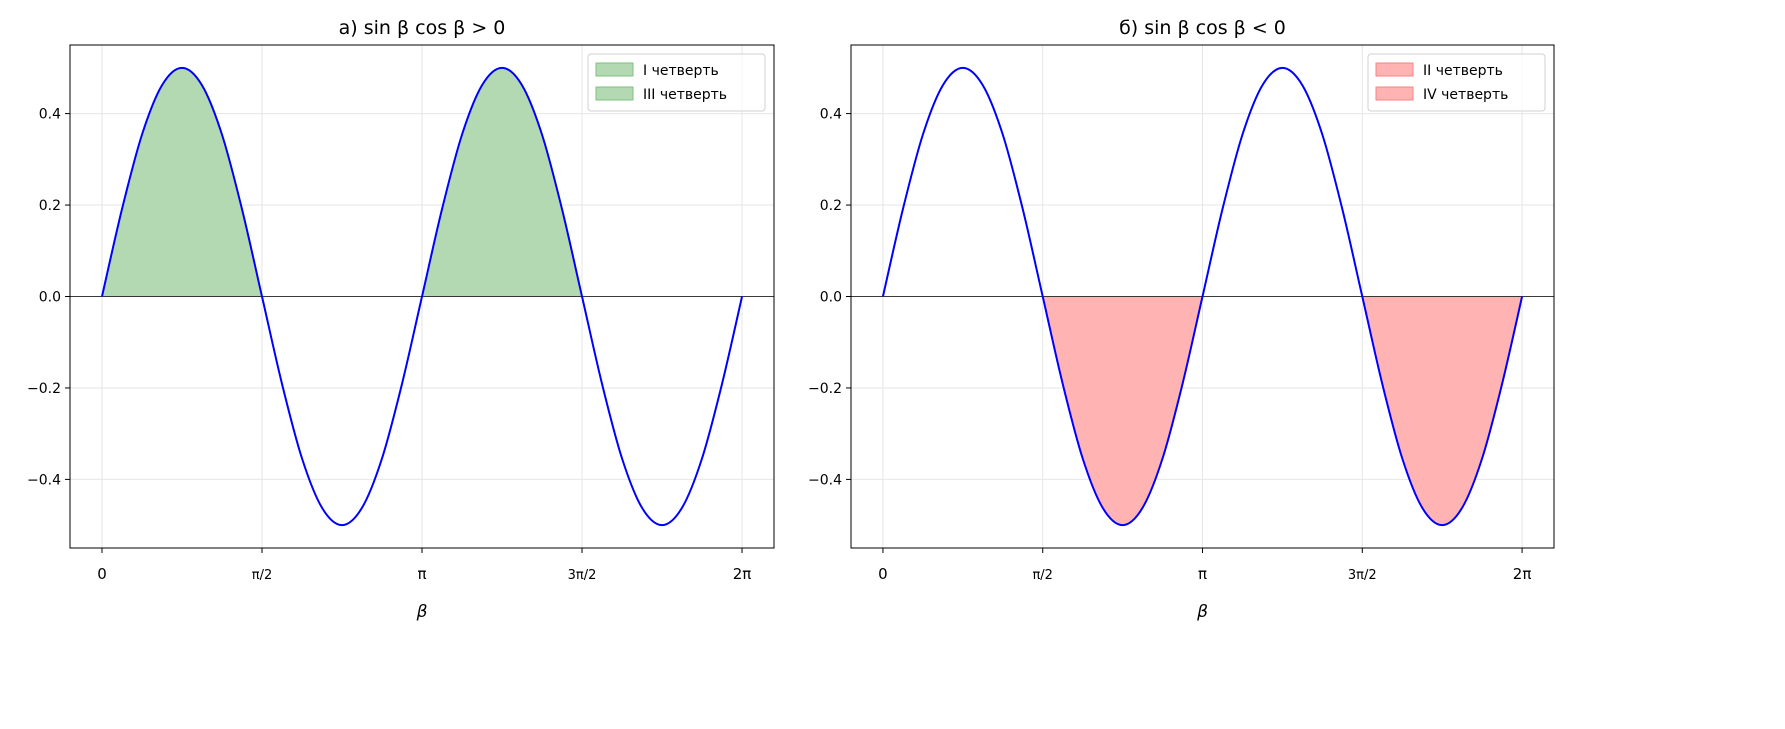 This screenshot has height=729, width=1785. Describe the element at coordinates (685, 95) in the screenshot. I see `legend-label: III четверть` at that location.